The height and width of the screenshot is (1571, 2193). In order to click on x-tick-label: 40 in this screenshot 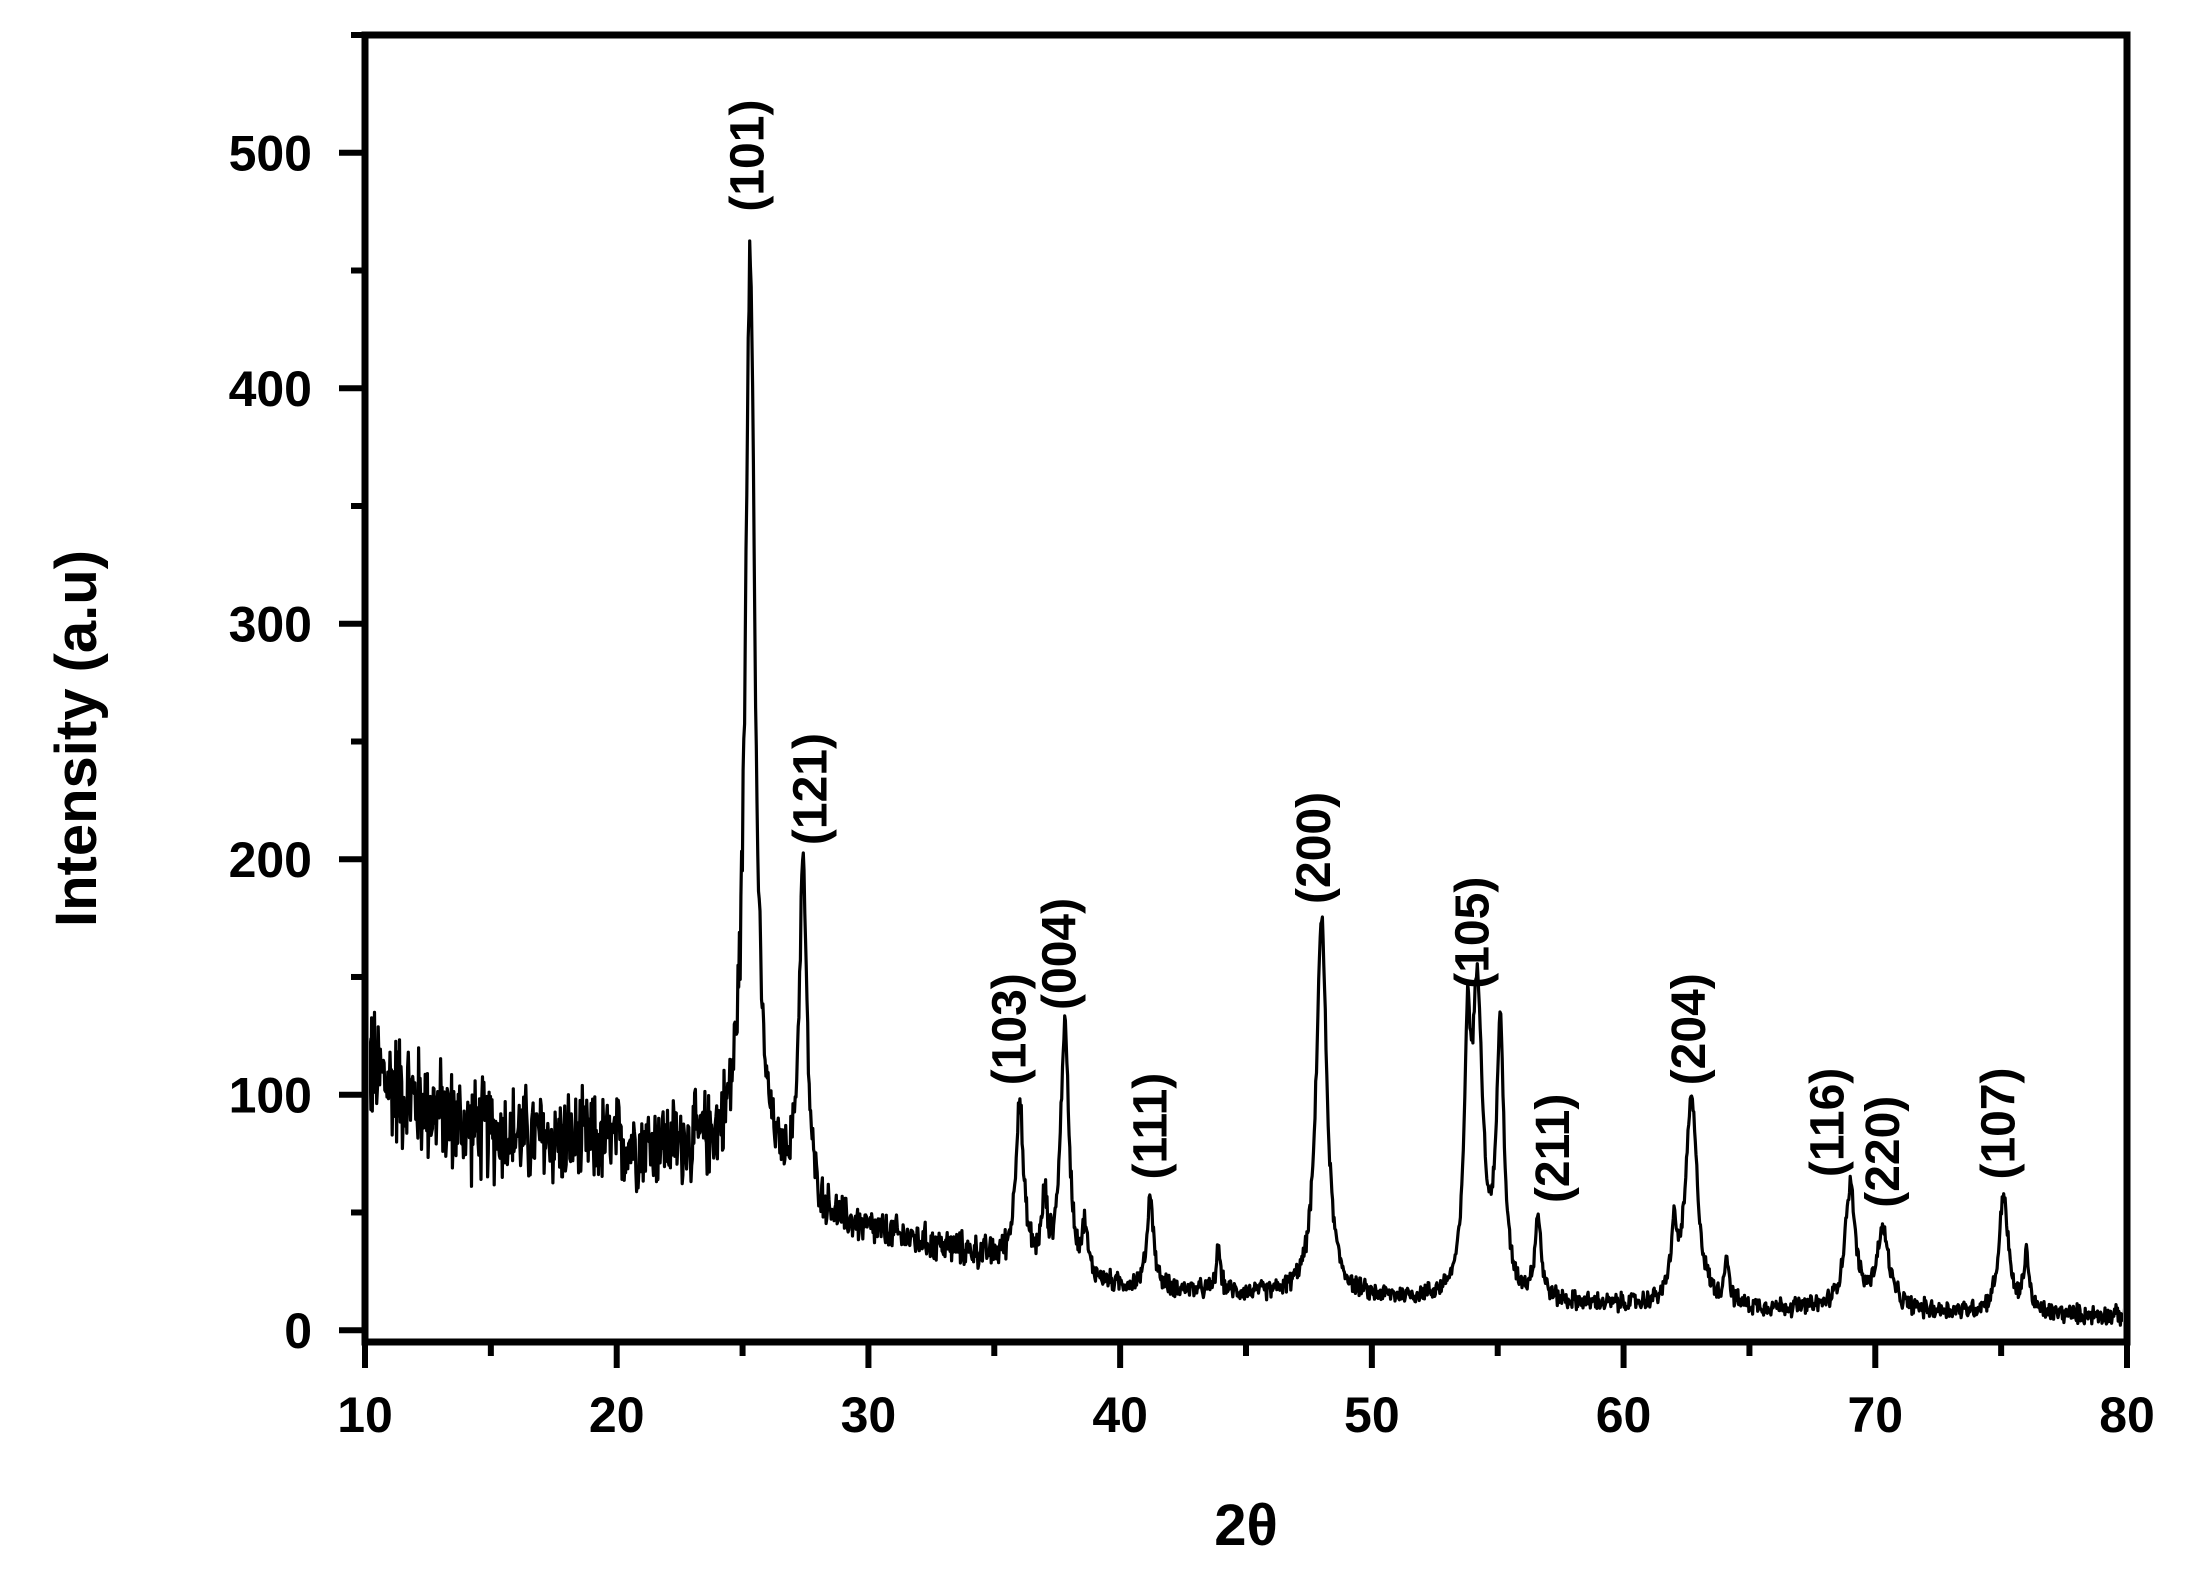, I will do `click(1120, 1415)`.